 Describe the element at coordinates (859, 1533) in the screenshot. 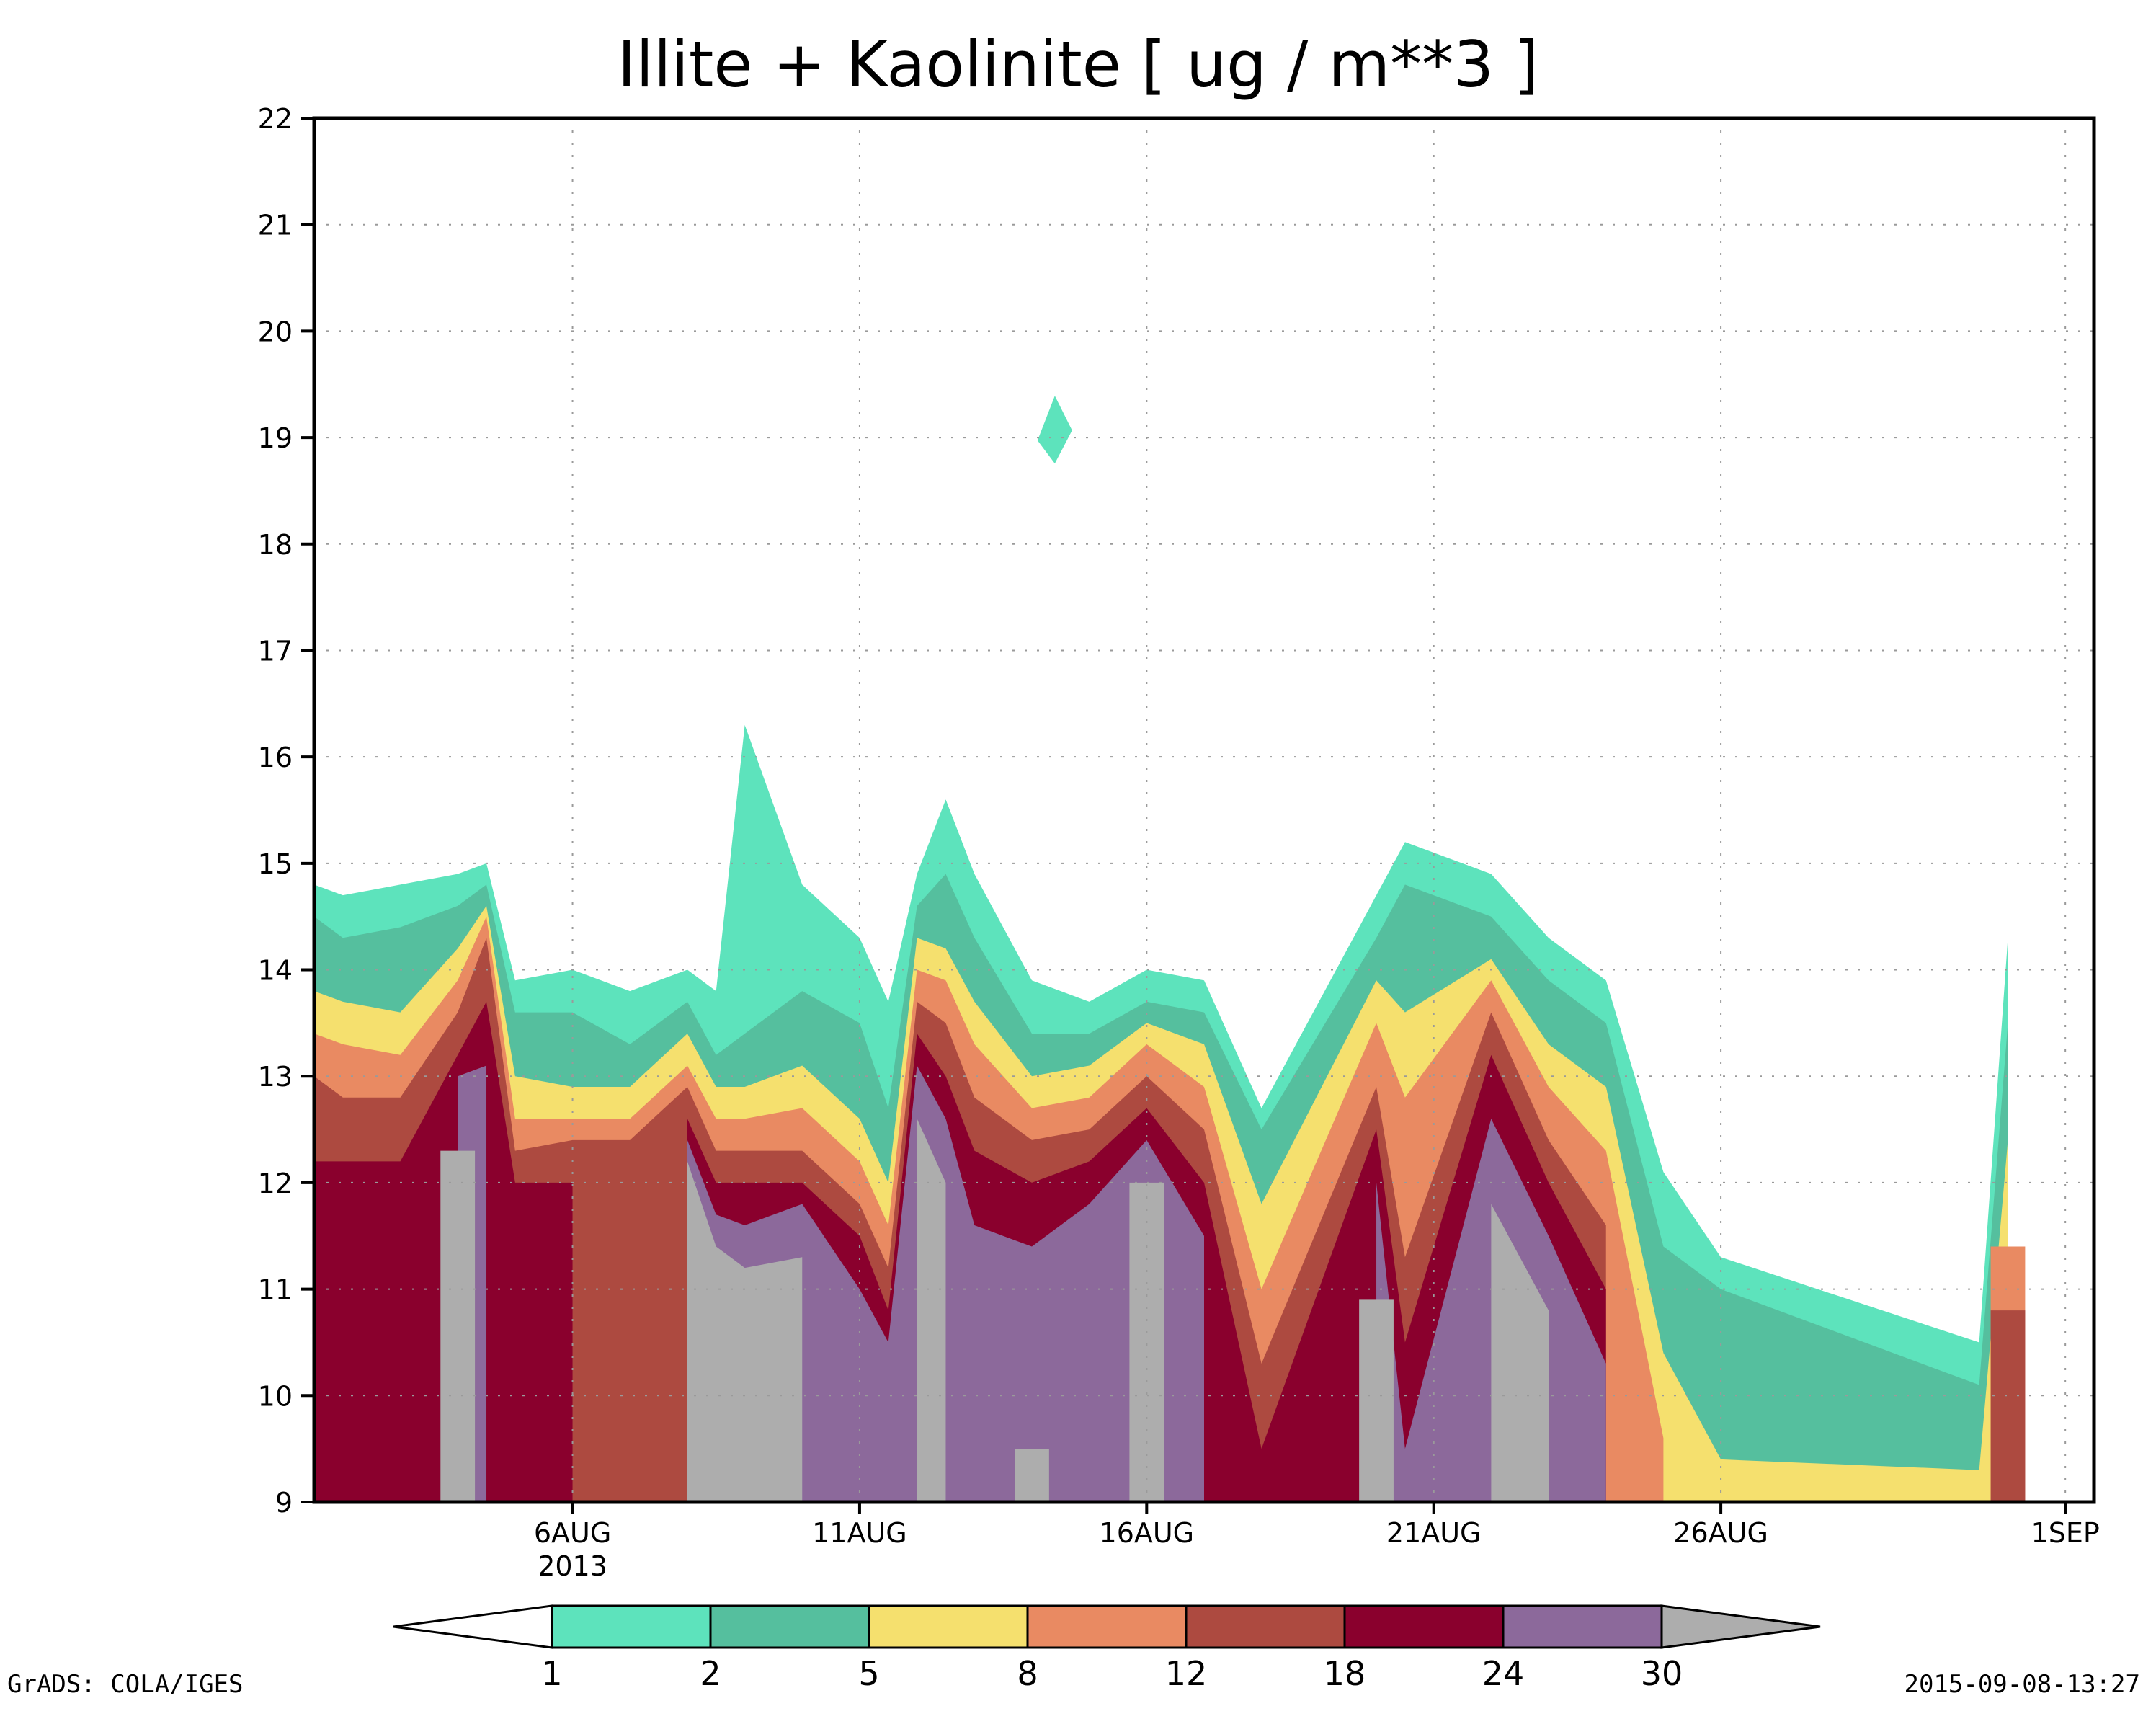

I see `x-tick-label-11AUG: 11AUG` at that location.